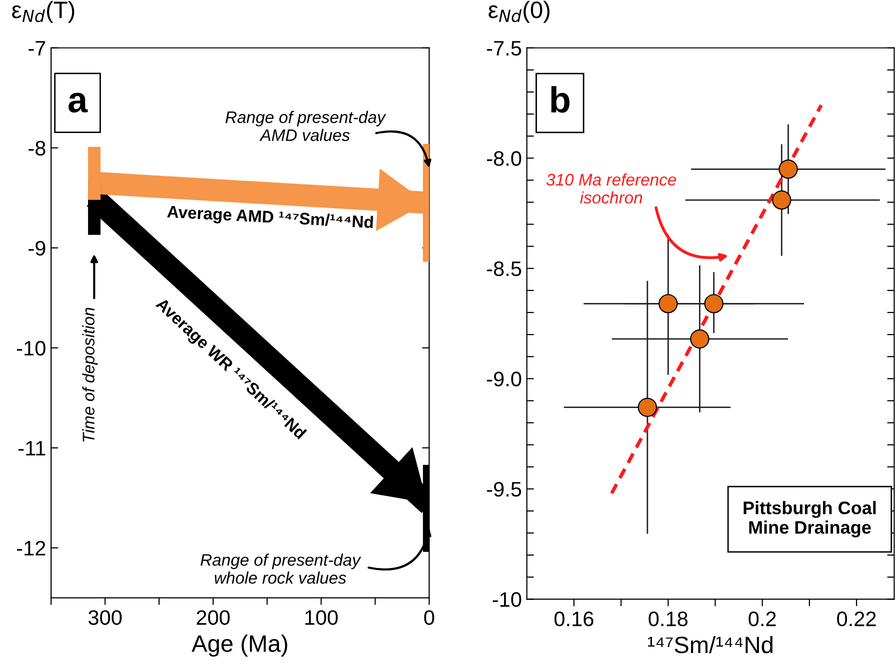 This screenshot has width=896, height=665. What do you see at coordinates (429, 617) in the screenshot?
I see `x-tick-label: 0` at bounding box center [429, 617].